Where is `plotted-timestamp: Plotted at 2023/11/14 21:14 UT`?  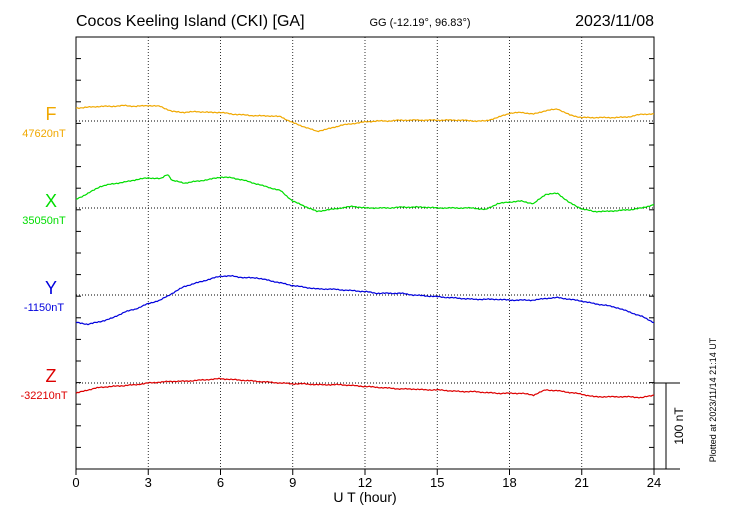
plotted-timestamp: Plotted at 2023/11/14 21:14 UT is located at coordinates (713, 399).